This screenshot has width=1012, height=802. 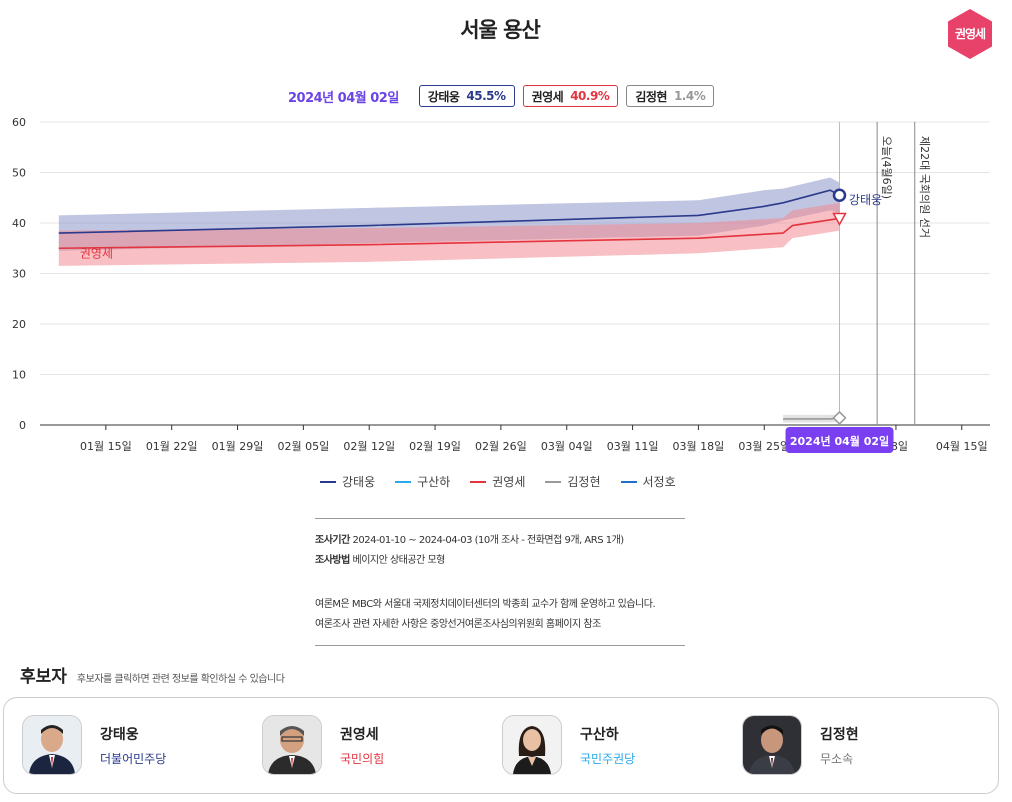 I want to click on x-tick-label: 03월 11일, so click(x=633, y=446).